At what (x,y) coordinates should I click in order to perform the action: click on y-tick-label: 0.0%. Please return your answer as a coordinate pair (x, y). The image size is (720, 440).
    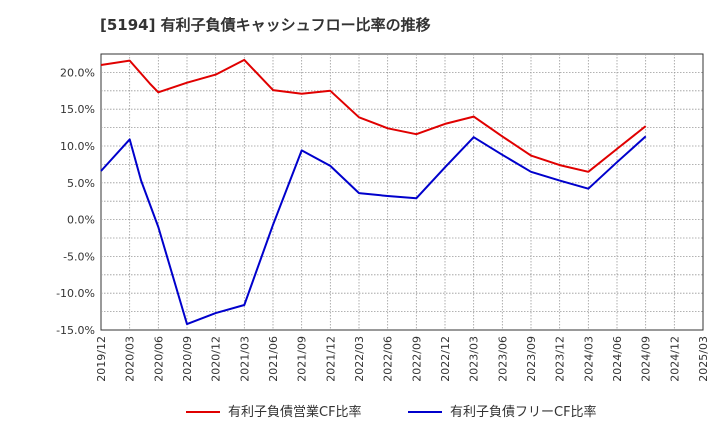
    Looking at the image, I should click on (81, 220).